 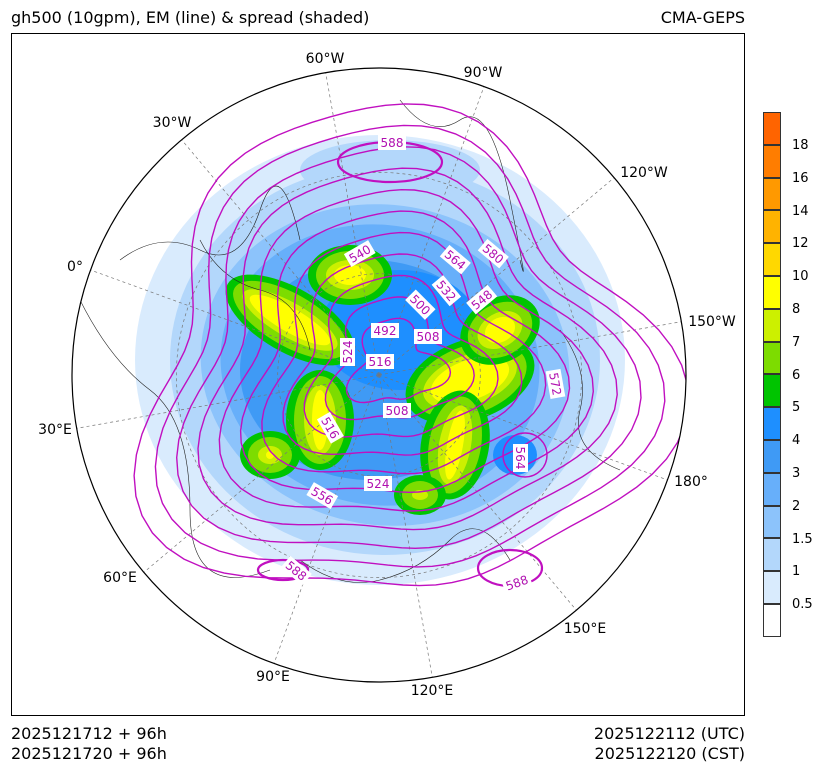 What do you see at coordinates (691, 482) in the screenshot?
I see `longitude-label: 180°` at bounding box center [691, 482].